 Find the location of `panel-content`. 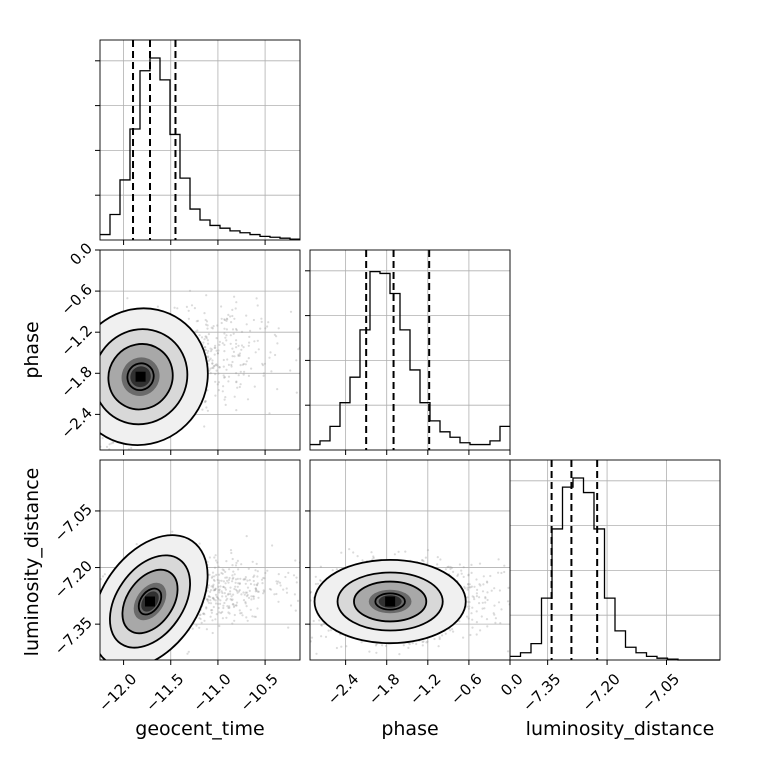

panel-content is located at coordinates (181, 380).